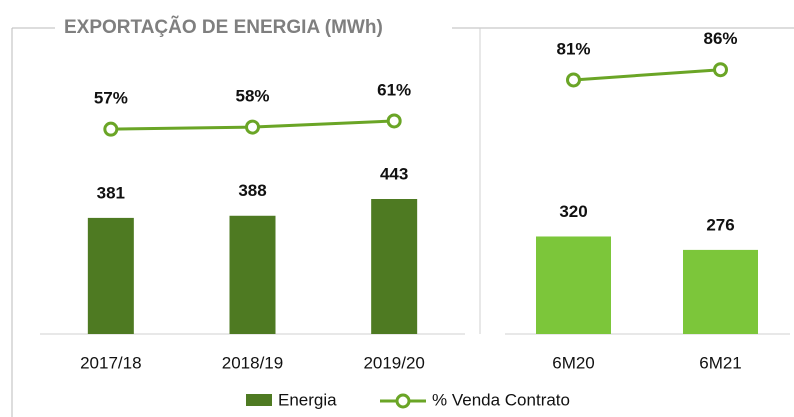 The image size is (794, 417). I want to click on x-tick-label: 2017/18, so click(110, 362).